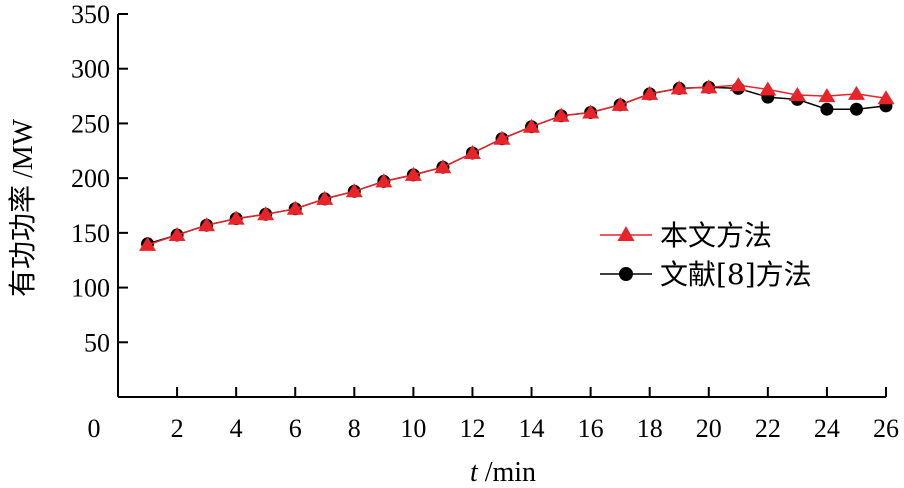 The height and width of the screenshot is (488, 904). I want to click on x-tick-label: 8, so click(354, 428).